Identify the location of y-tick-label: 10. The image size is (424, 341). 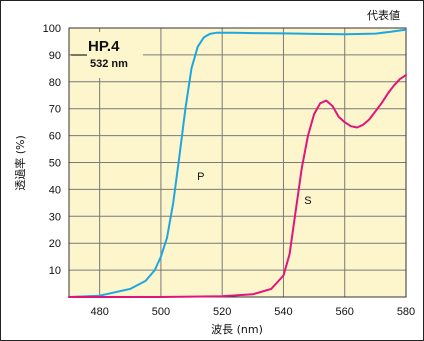
(55, 271).